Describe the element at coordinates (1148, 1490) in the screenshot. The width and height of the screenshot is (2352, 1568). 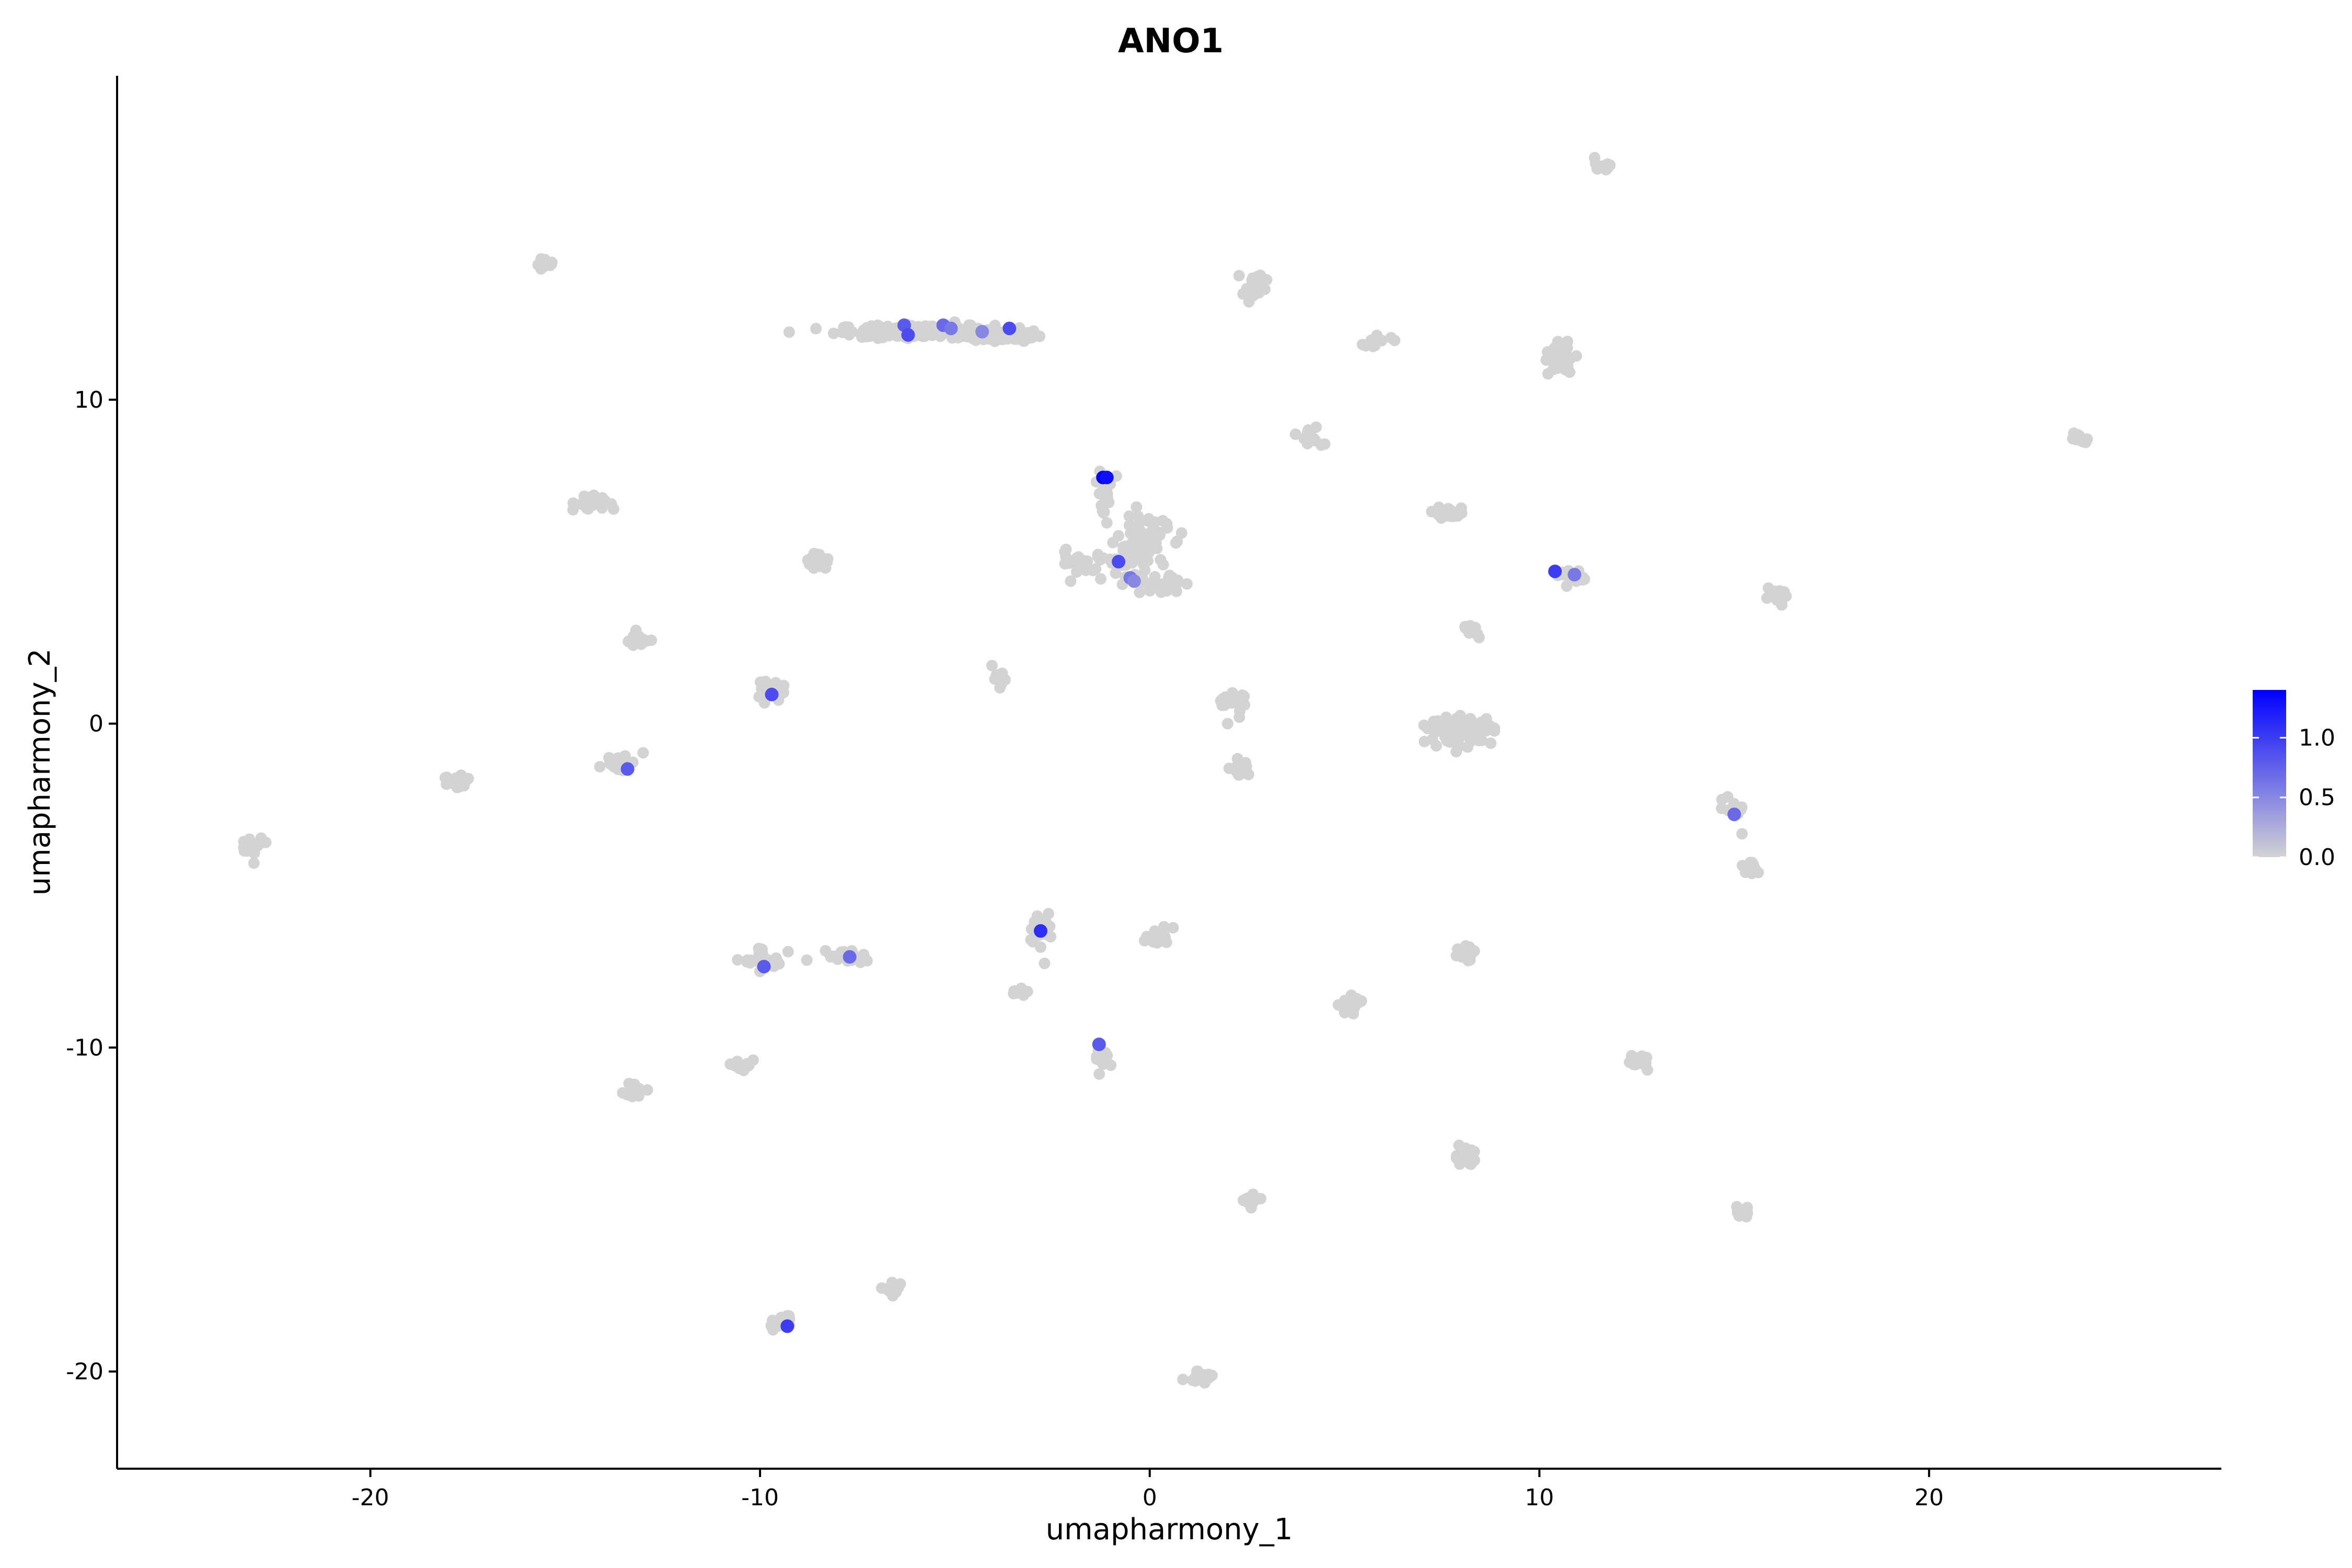
I see `x-axis-ticks: -20 -10 0 10 20` at that location.